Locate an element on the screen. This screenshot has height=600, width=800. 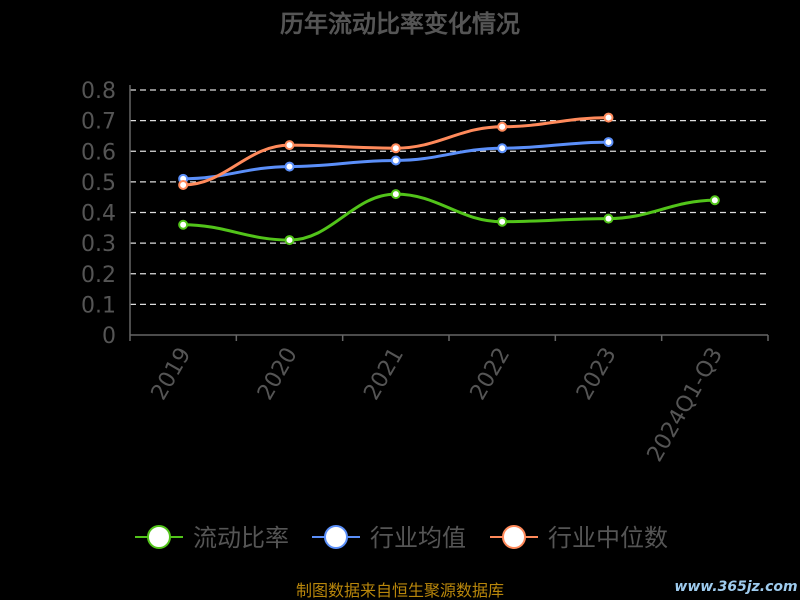
x-tick-label: 2021 is located at coordinates (384, 374).